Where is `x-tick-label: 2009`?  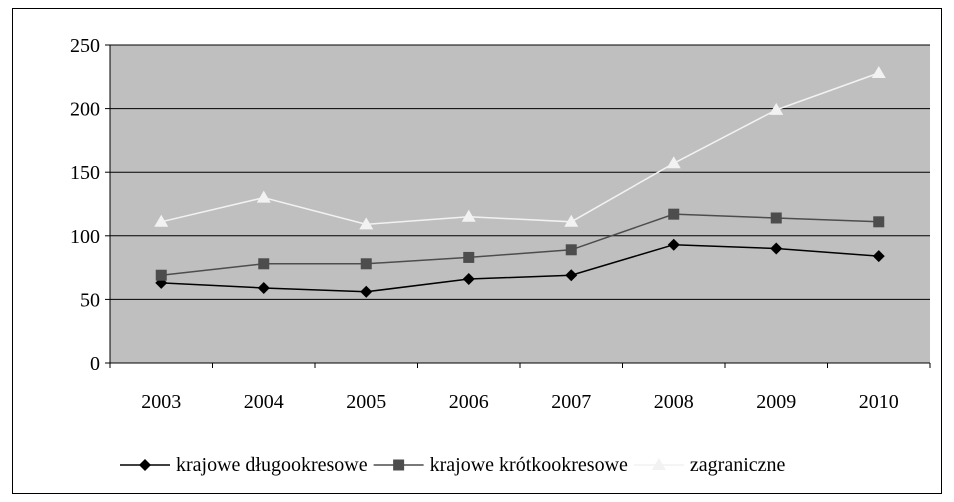
x-tick-label: 2009 is located at coordinates (776, 402).